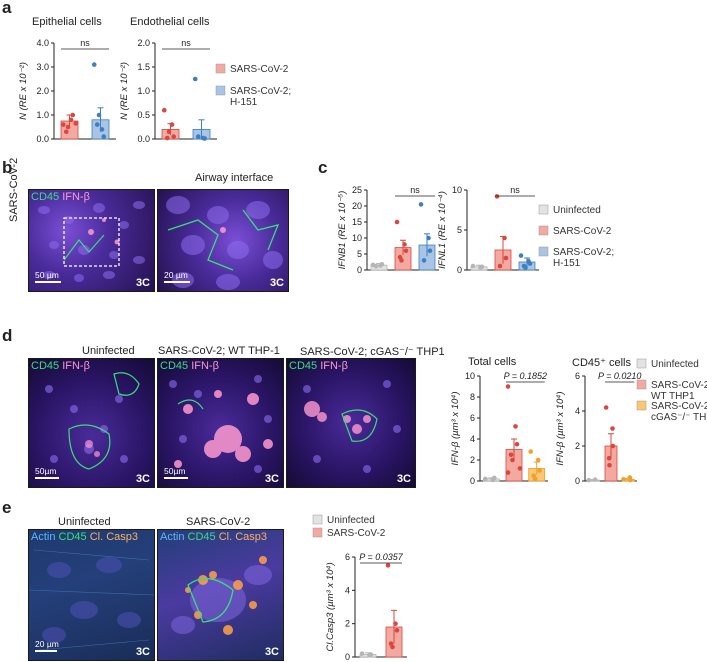 This screenshot has width=707, height=662. What do you see at coordinates (366, 607) in the screenshot?
I see `chart-e1: 0 2 4 6 Cl.Casp3 (µm³ x 10⁴) P = 0.0357` at bounding box center [366, 607].